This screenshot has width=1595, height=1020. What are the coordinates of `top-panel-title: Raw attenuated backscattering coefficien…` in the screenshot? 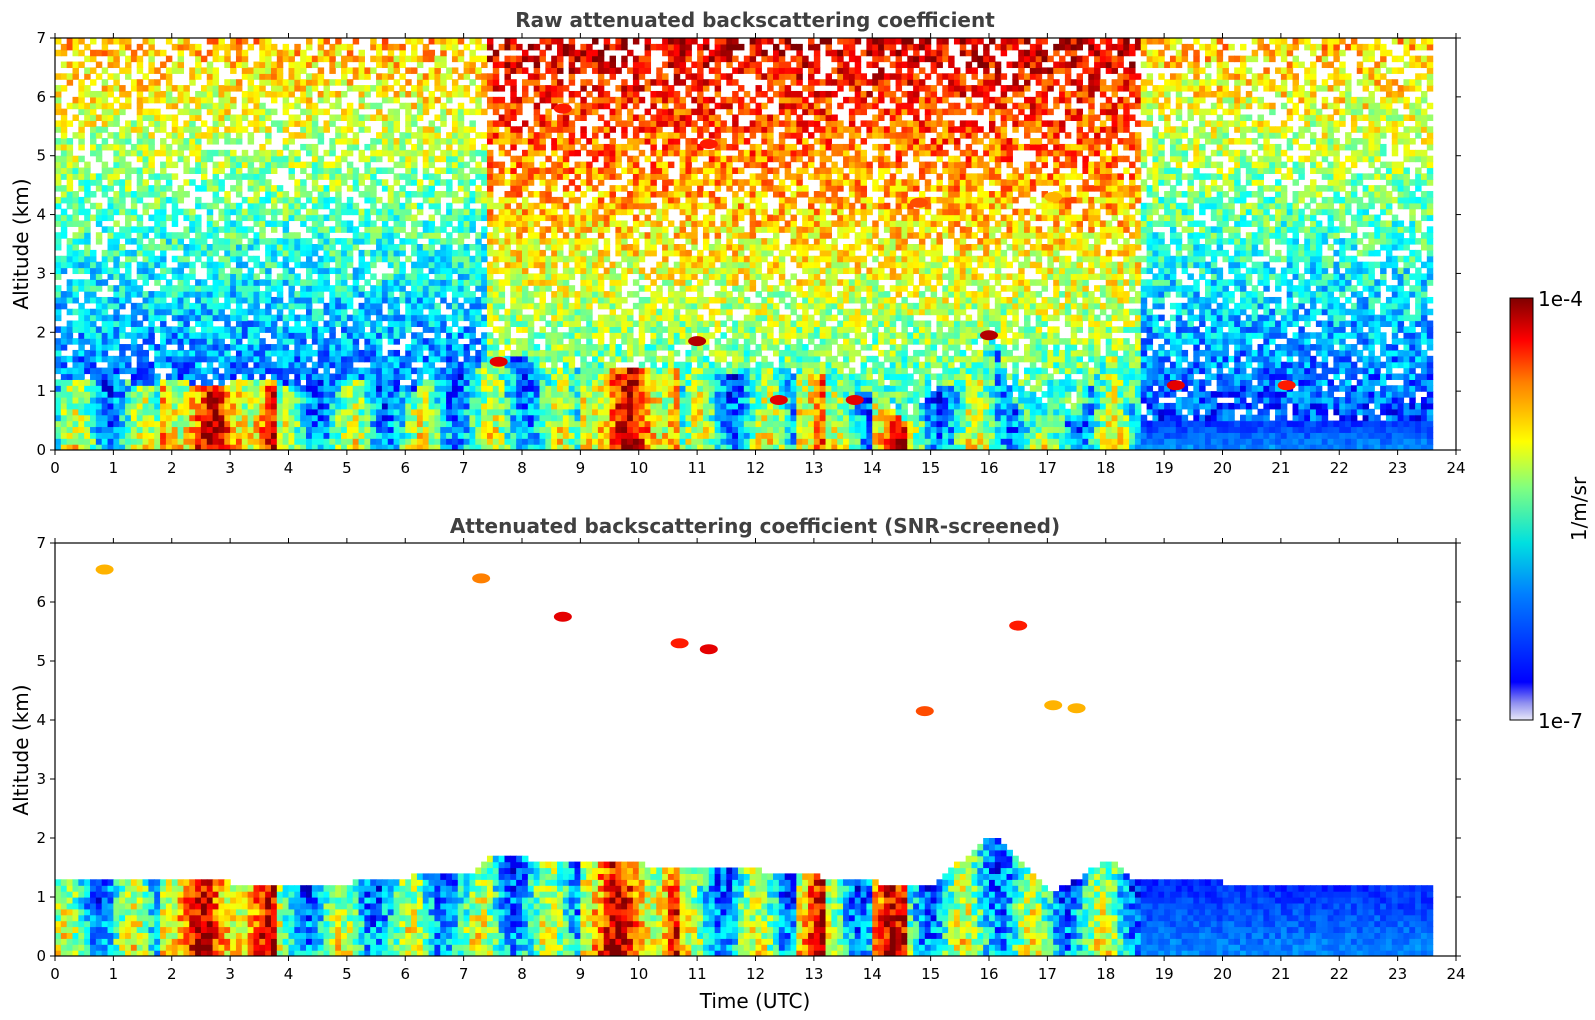 It's located at (755, 20).